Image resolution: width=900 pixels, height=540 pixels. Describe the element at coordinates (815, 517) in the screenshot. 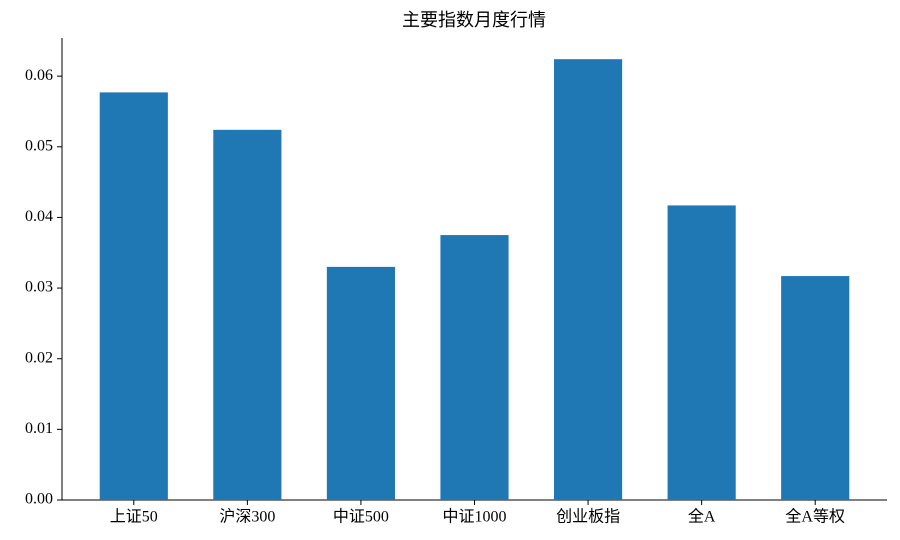

I see `x-tick-label: 全A等权` at that location.